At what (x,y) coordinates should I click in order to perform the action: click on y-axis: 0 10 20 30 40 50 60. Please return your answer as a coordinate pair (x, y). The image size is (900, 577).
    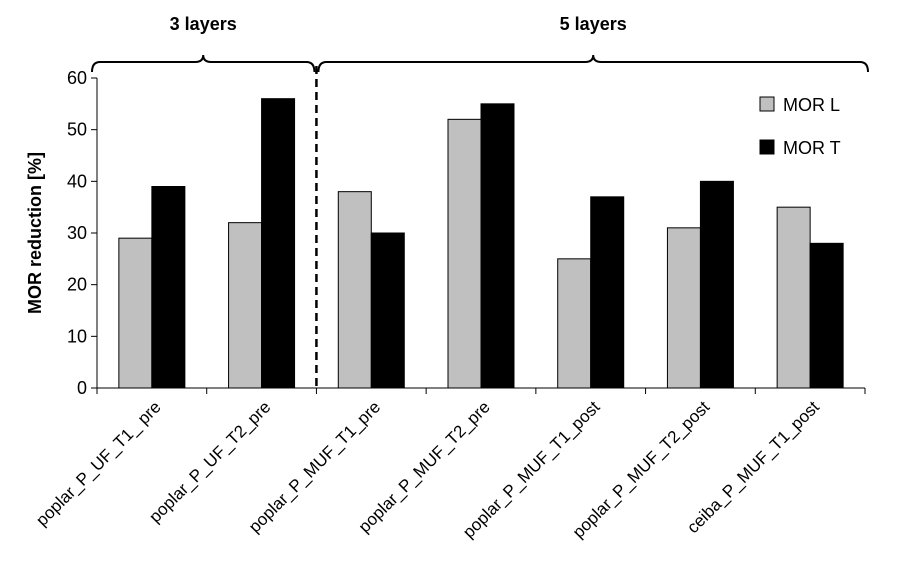
    Looking at the image, I should click on (82, 233).